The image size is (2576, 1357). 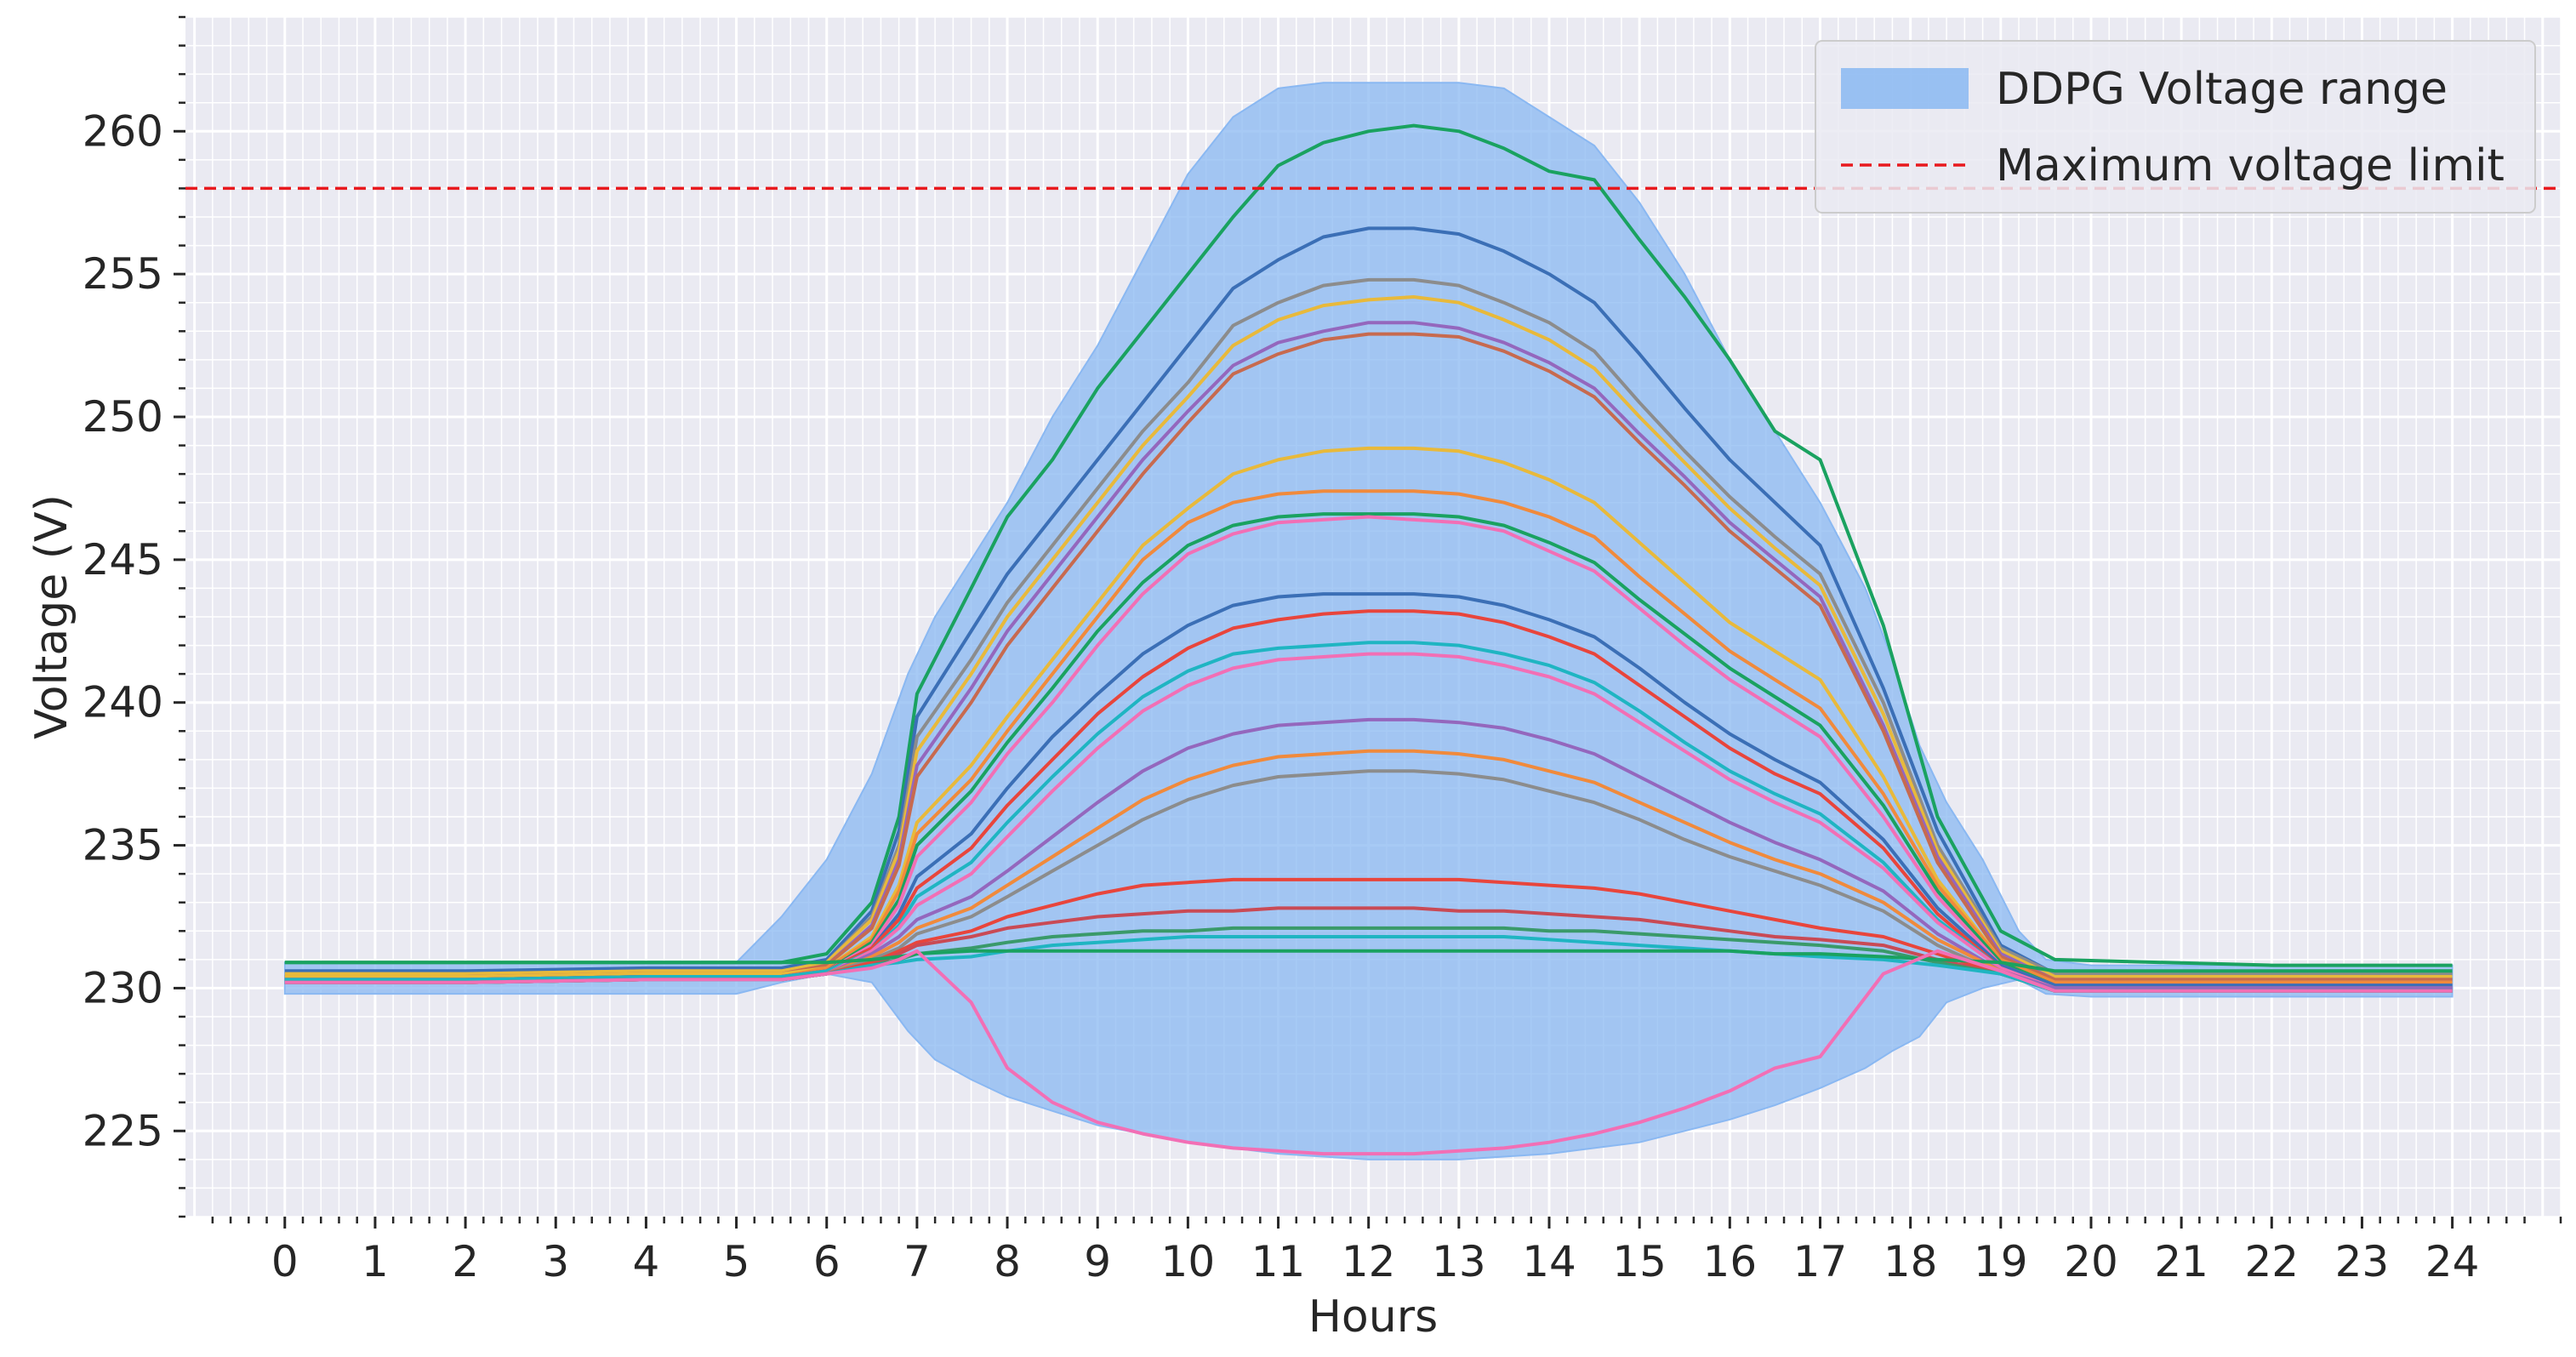 What do you see at coordinates (123, 274) in the screenshot?
I see `y-tick-label: 255` at bounding box center [123, 274].